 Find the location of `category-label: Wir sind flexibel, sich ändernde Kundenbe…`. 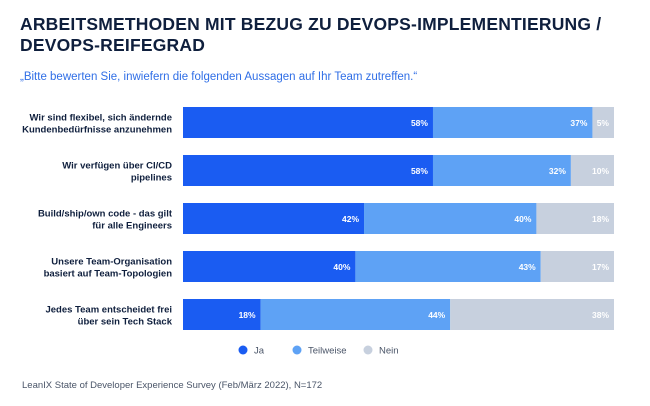

category-label: Wir sind flexibel, sich ändernde Kundenbe… is located at coordinates (97, 124).